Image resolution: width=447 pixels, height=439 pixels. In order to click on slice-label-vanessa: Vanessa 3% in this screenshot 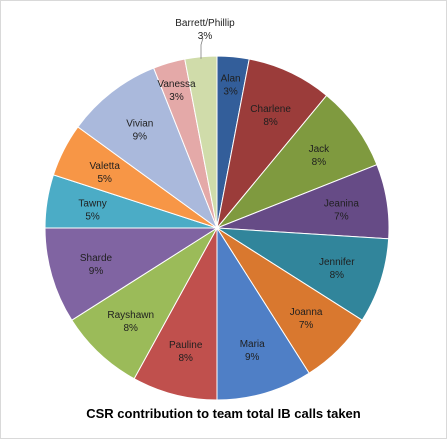, I will do `click(176, 91)`.